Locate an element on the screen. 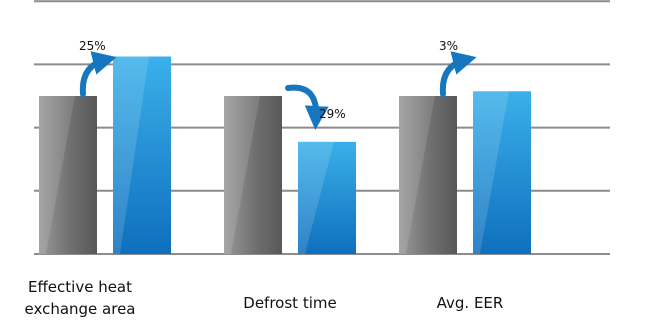 This screenshot has height=332, width=650. x-axis-label: Effective heat exchange area is located at coordinates (80, 298).